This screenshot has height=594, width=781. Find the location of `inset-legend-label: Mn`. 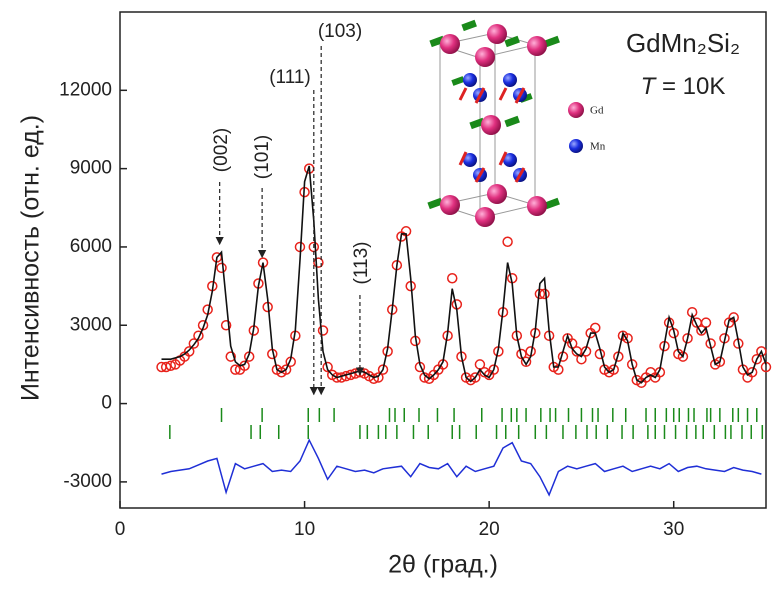

inset-legend-label: Mn is located at coordinates (598, 147).